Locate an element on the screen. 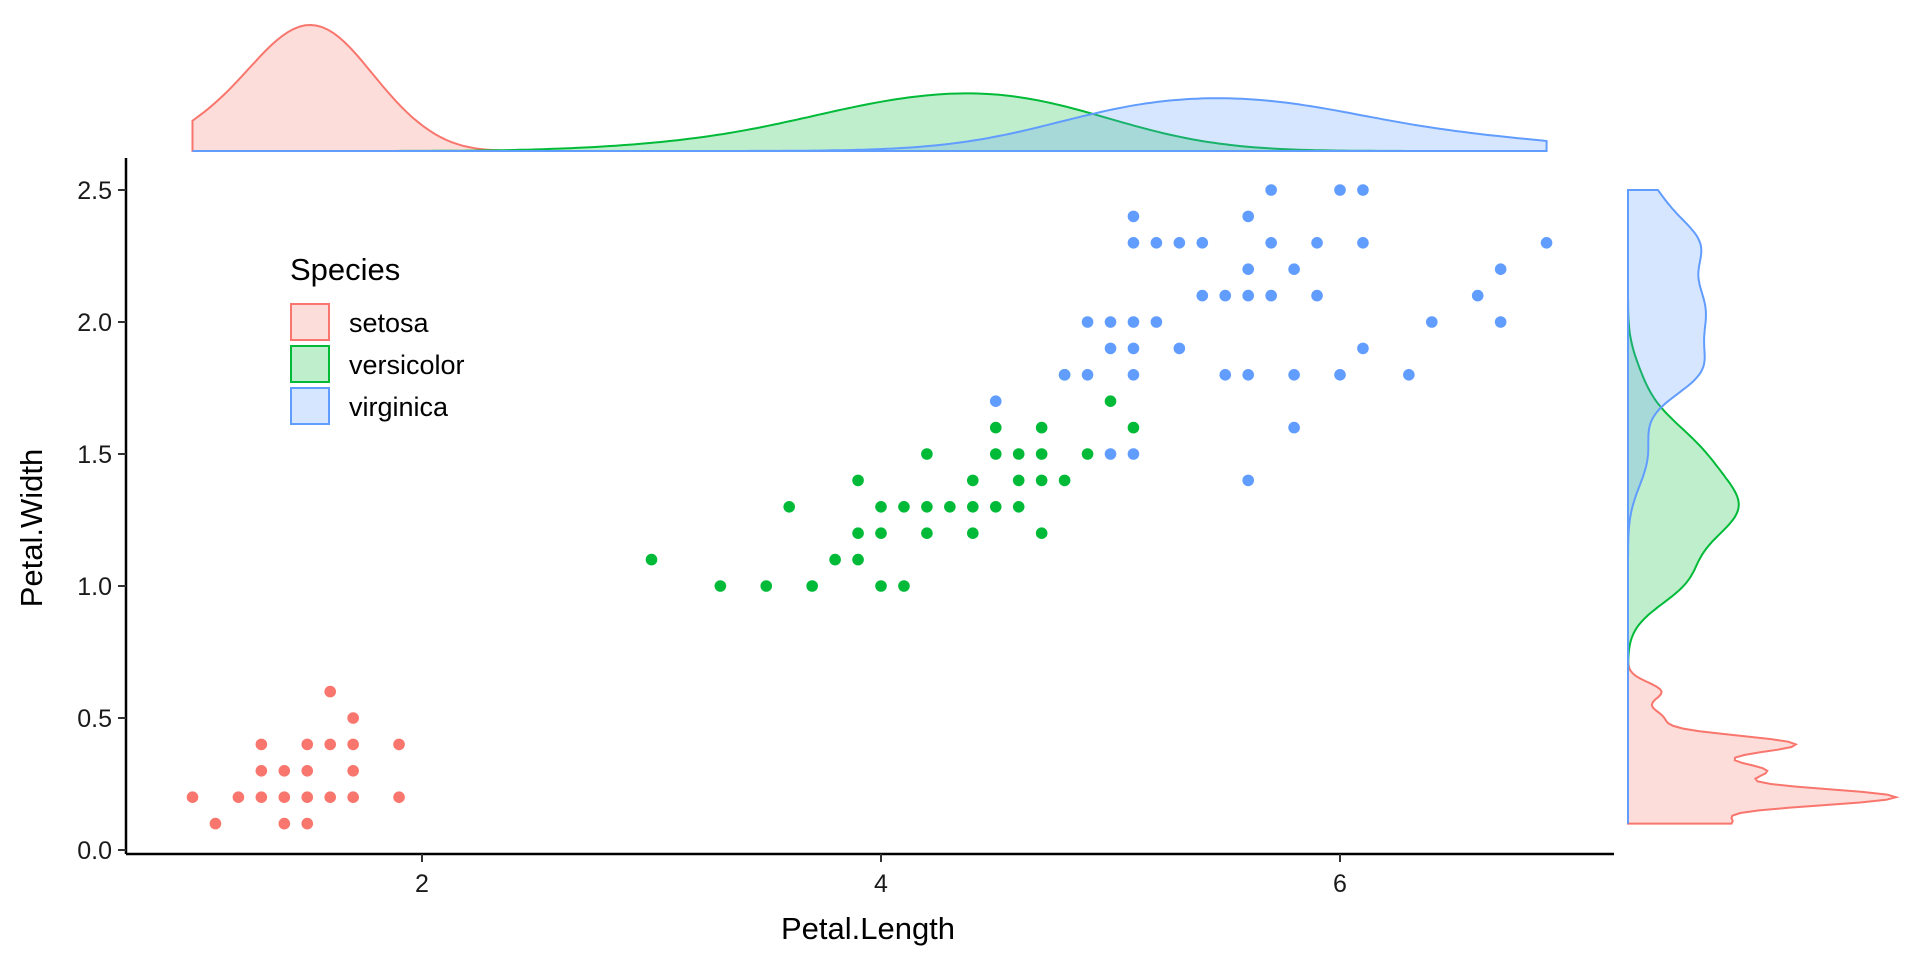 The image size is (1920, 960). y-tick-label: 1.5 is located at coordinates (94, 455).